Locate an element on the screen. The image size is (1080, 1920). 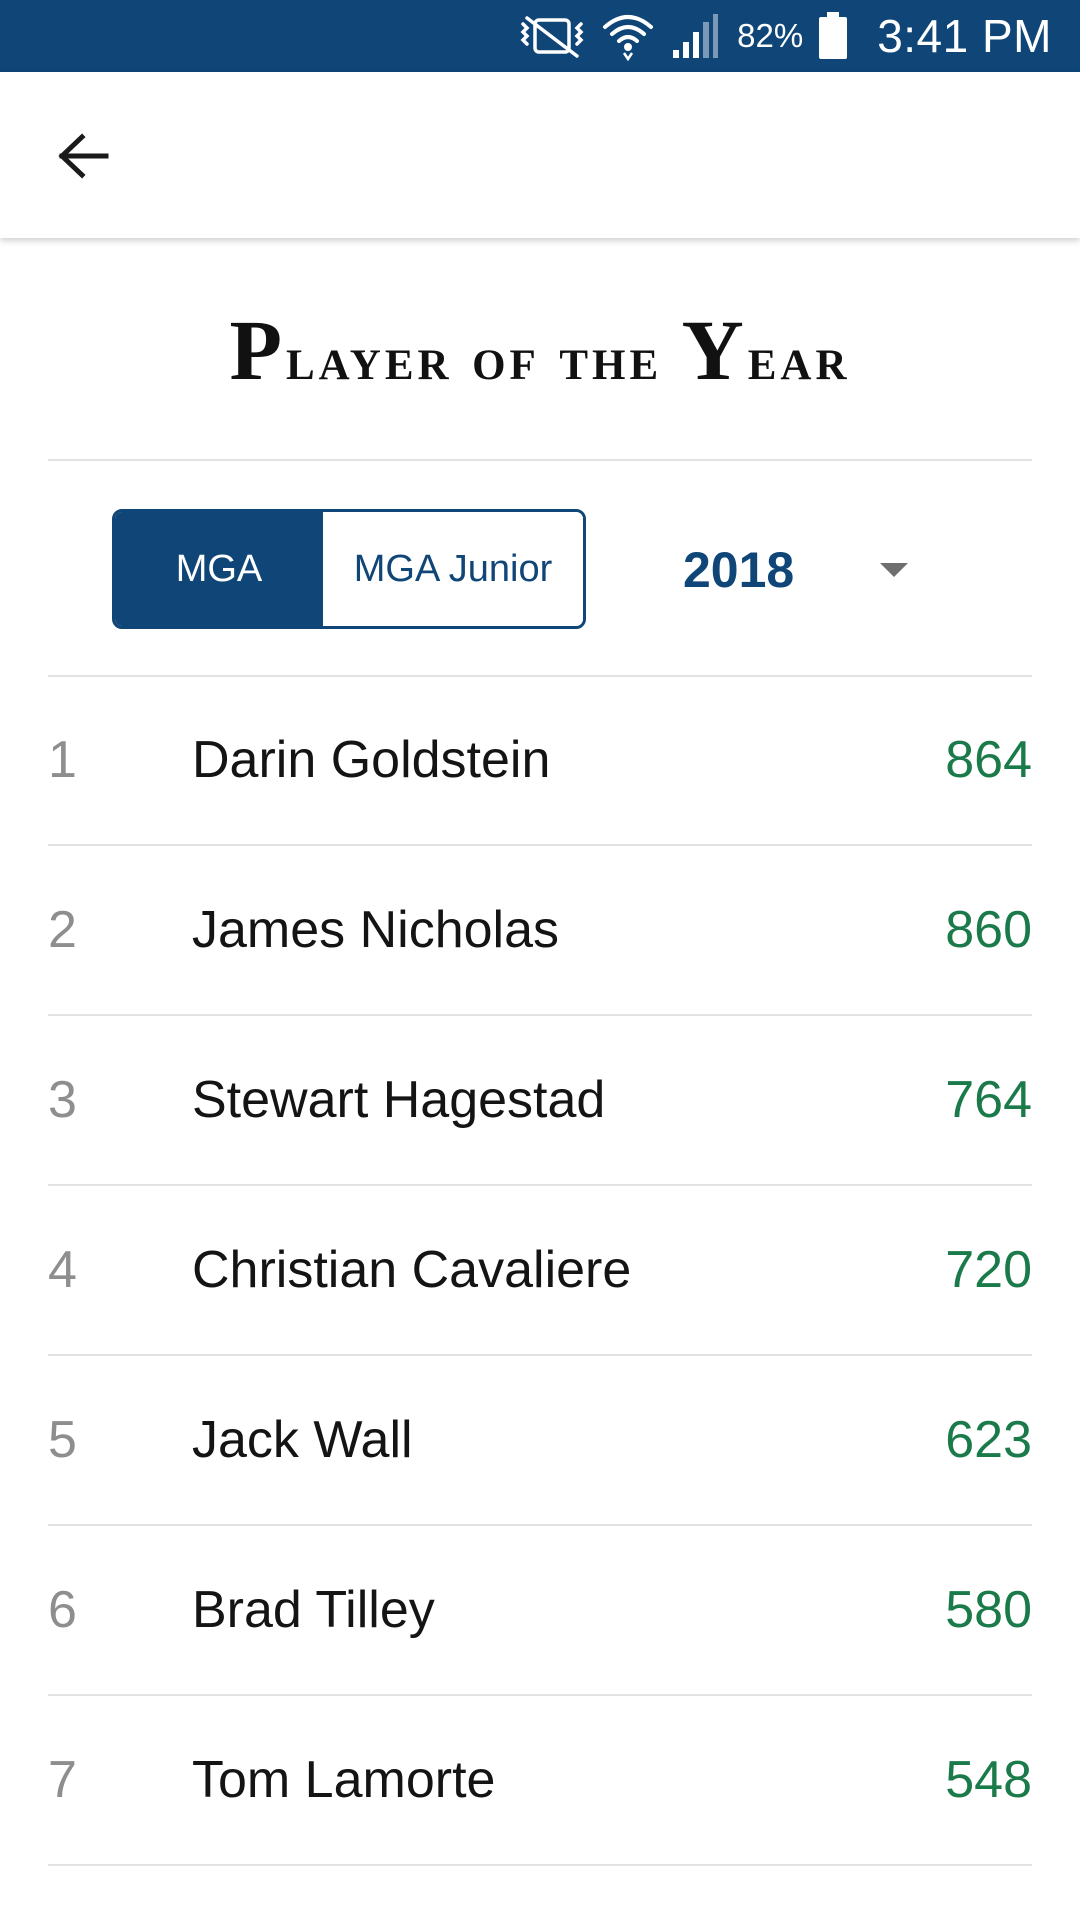
list-item: 2 James Nicholas 860 is located at coordinates (540, 931).